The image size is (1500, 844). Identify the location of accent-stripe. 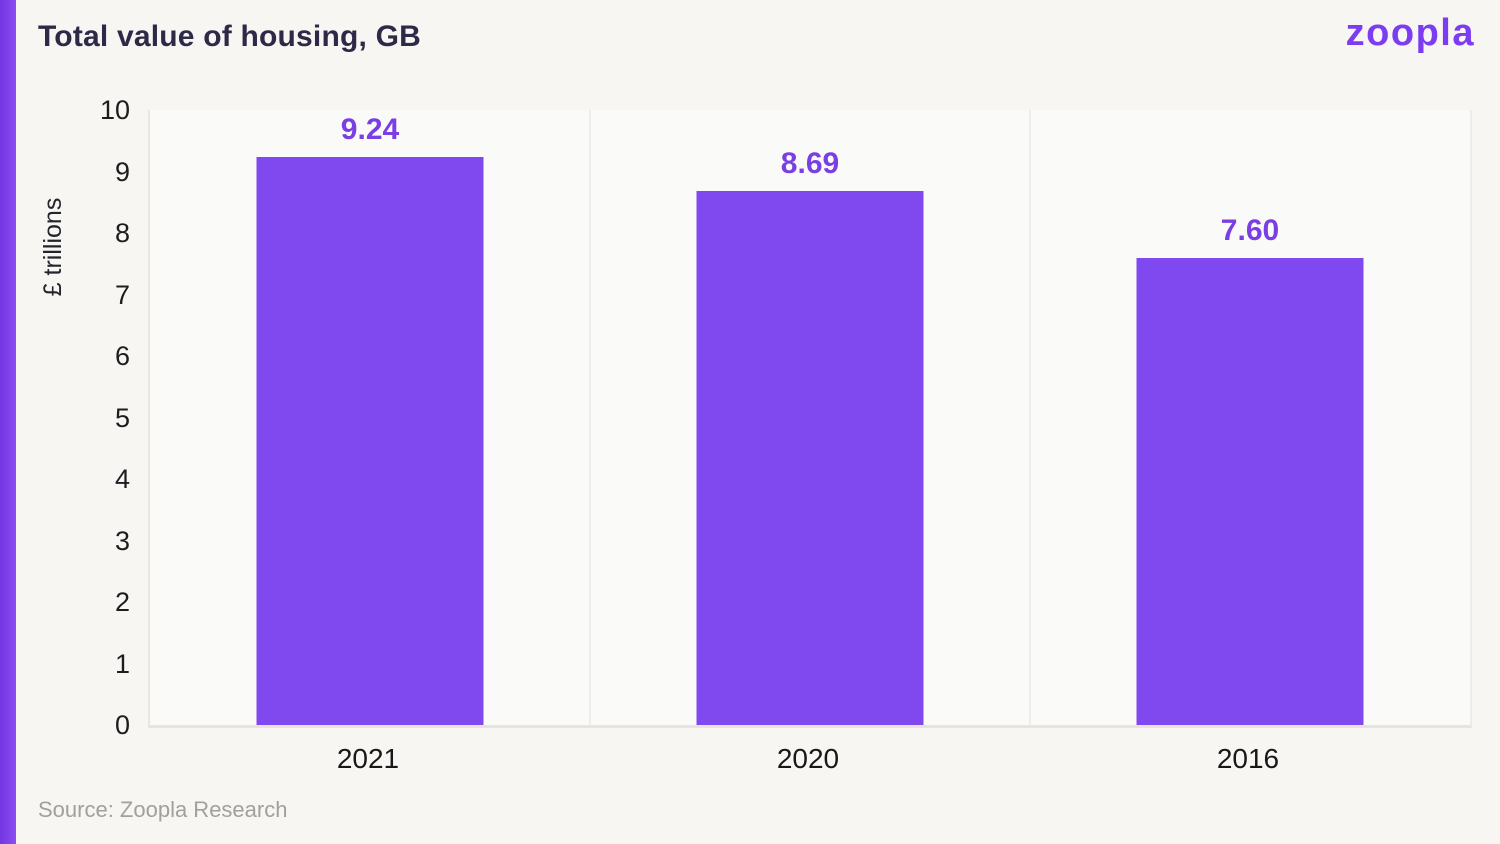
(8, 422).